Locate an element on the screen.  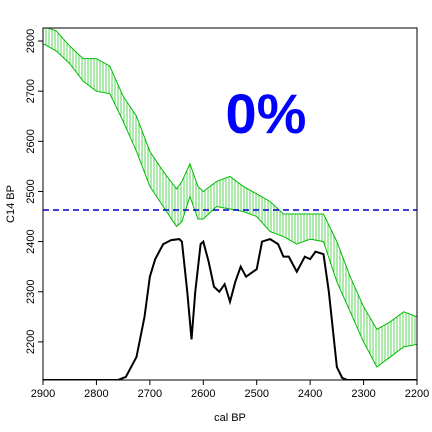
y-tick-label: 2600 is located at coordinates (31, 141).